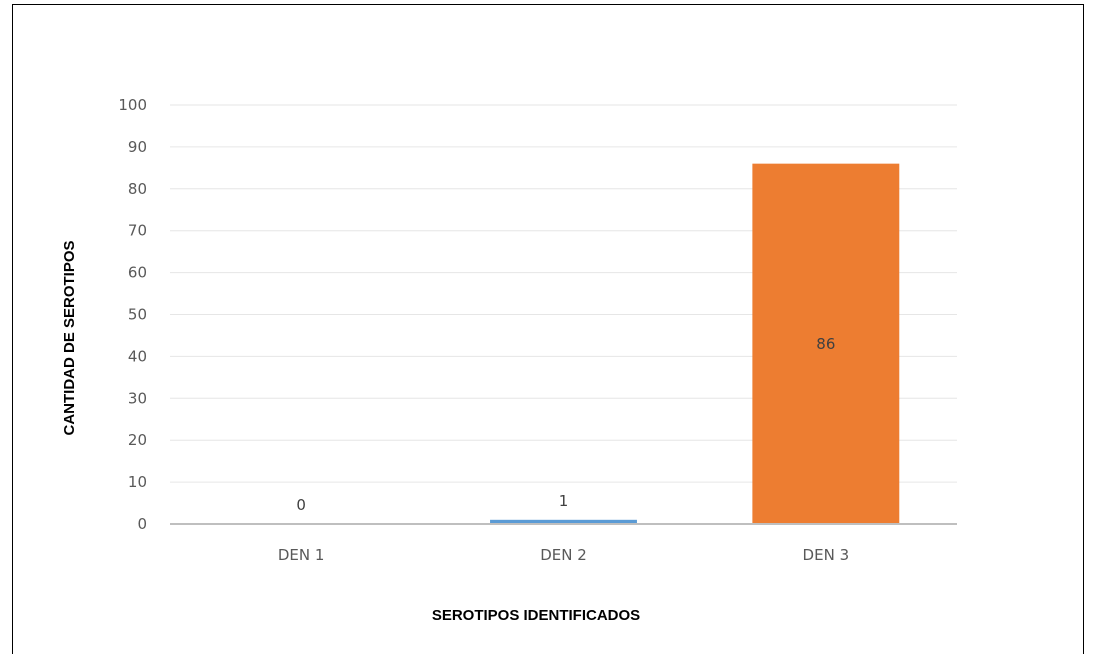 The height and width of the screenshot is (654, 1098). I want to click on y-tick-label: 70, so click(137, 231).